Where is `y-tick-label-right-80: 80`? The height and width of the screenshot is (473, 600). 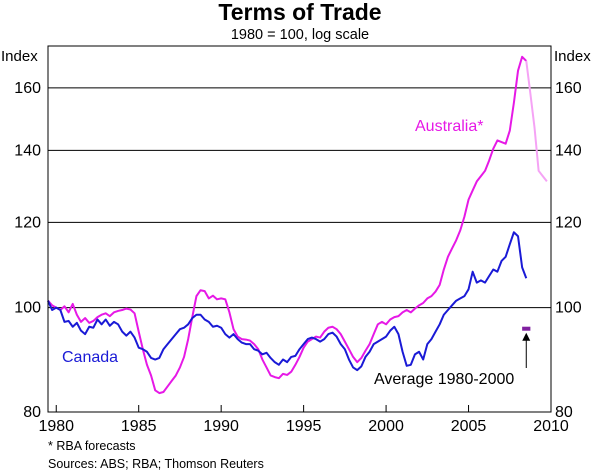 y-tick-label-right-80: 80 is located at coordinates (564, 412).